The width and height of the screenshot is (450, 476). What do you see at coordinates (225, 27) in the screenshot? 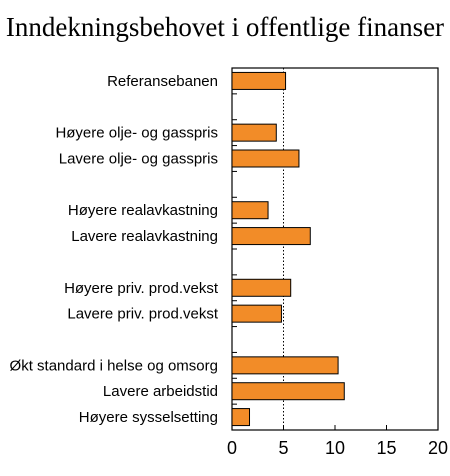
I see `chart-title: Inndekningsbehovet i offentlige finanser` at bounding box center [225, 27].